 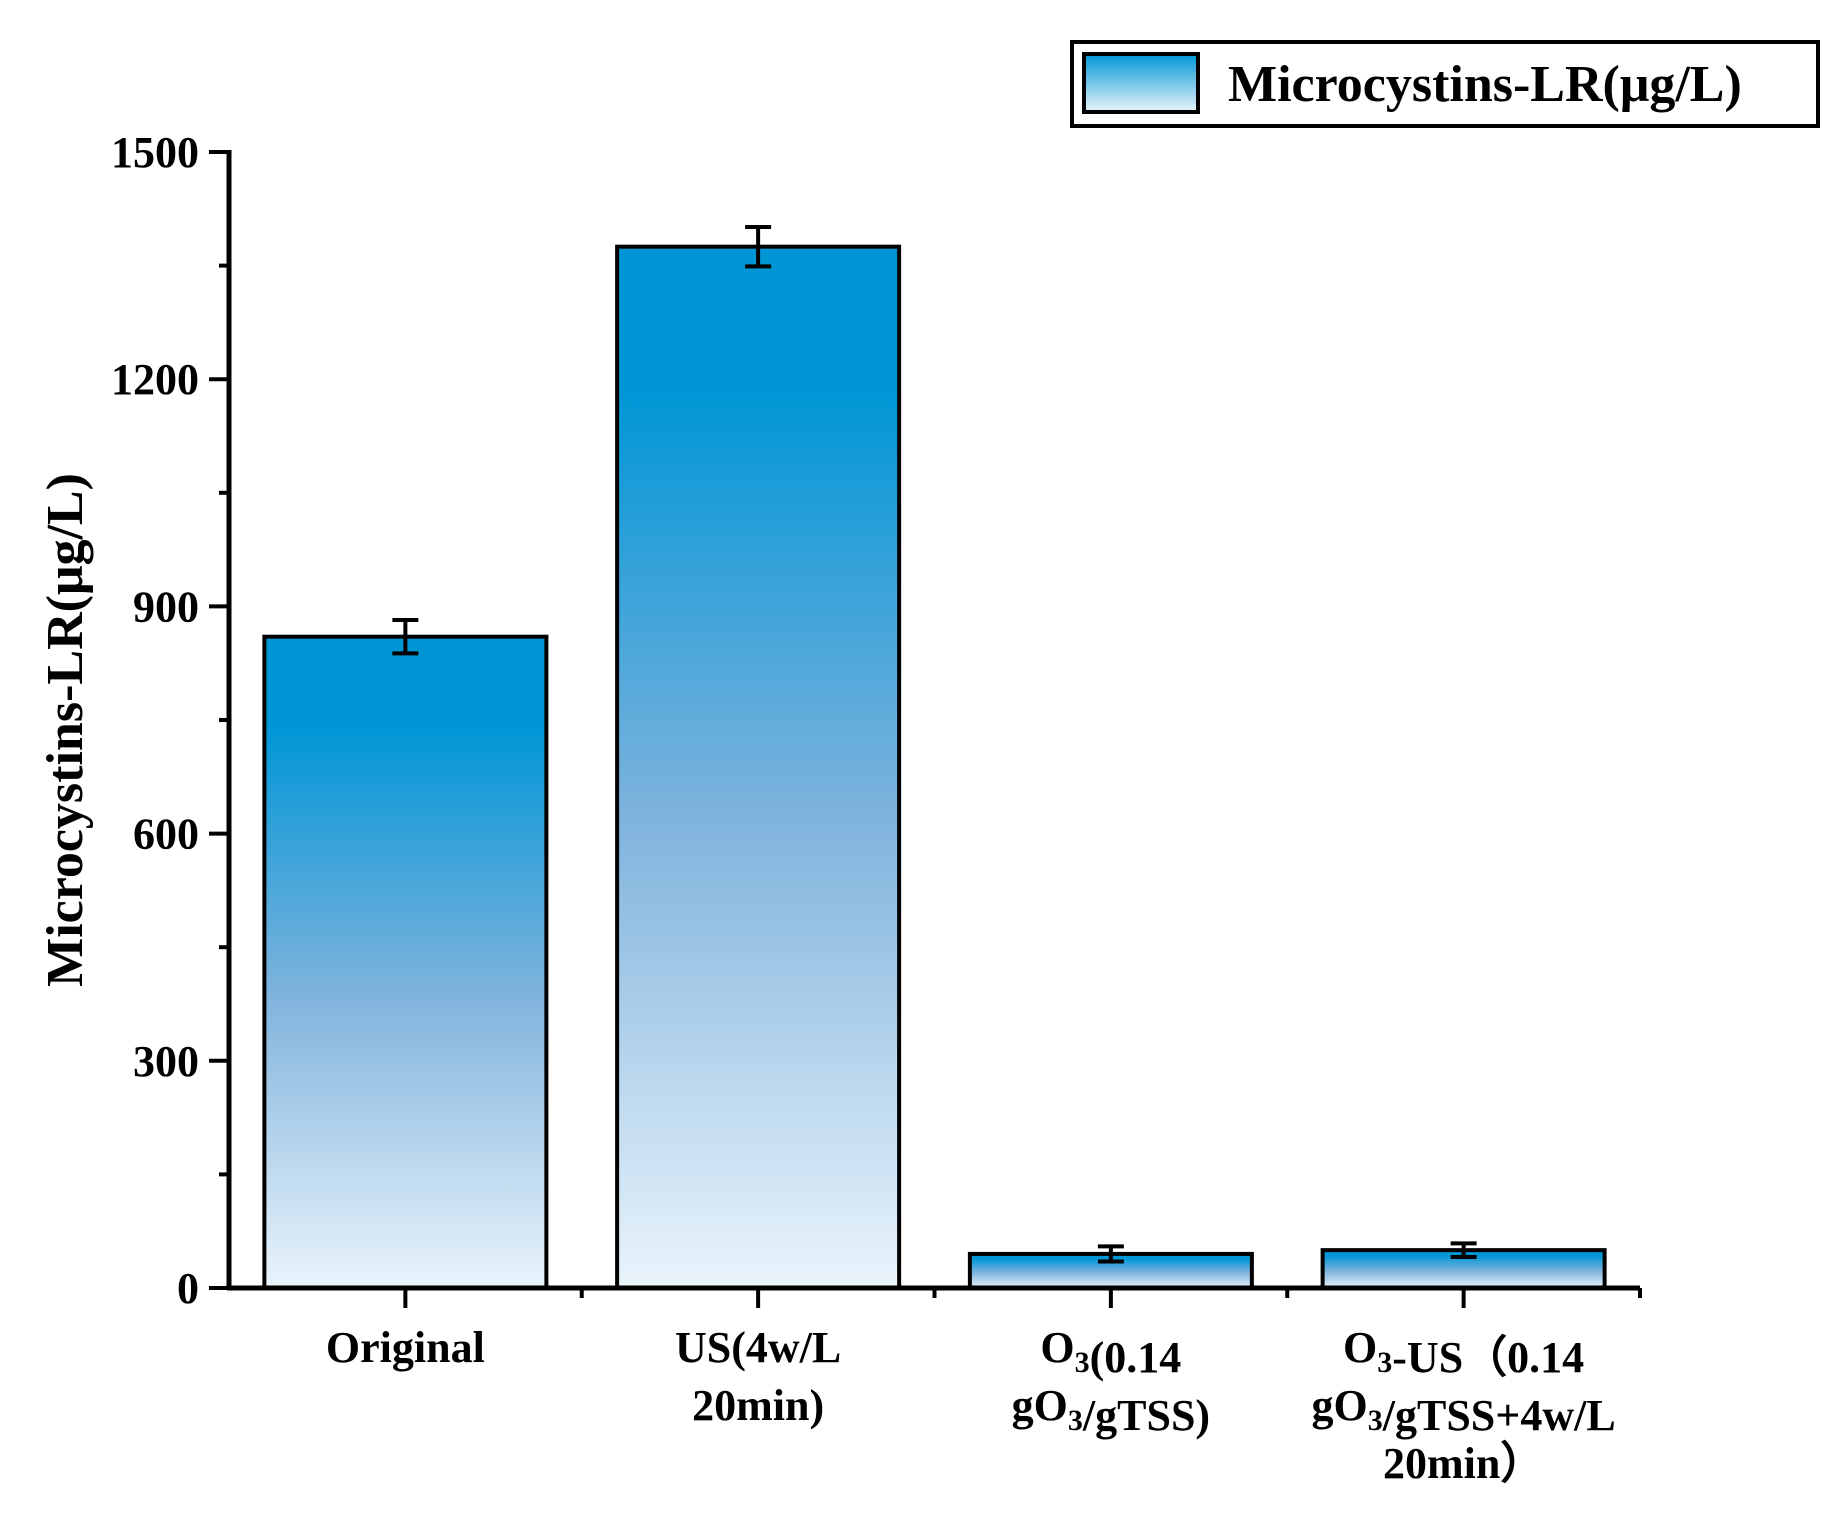 I want to click on x-tick-label-line: 20min）, so click(x=1463, y=1463).